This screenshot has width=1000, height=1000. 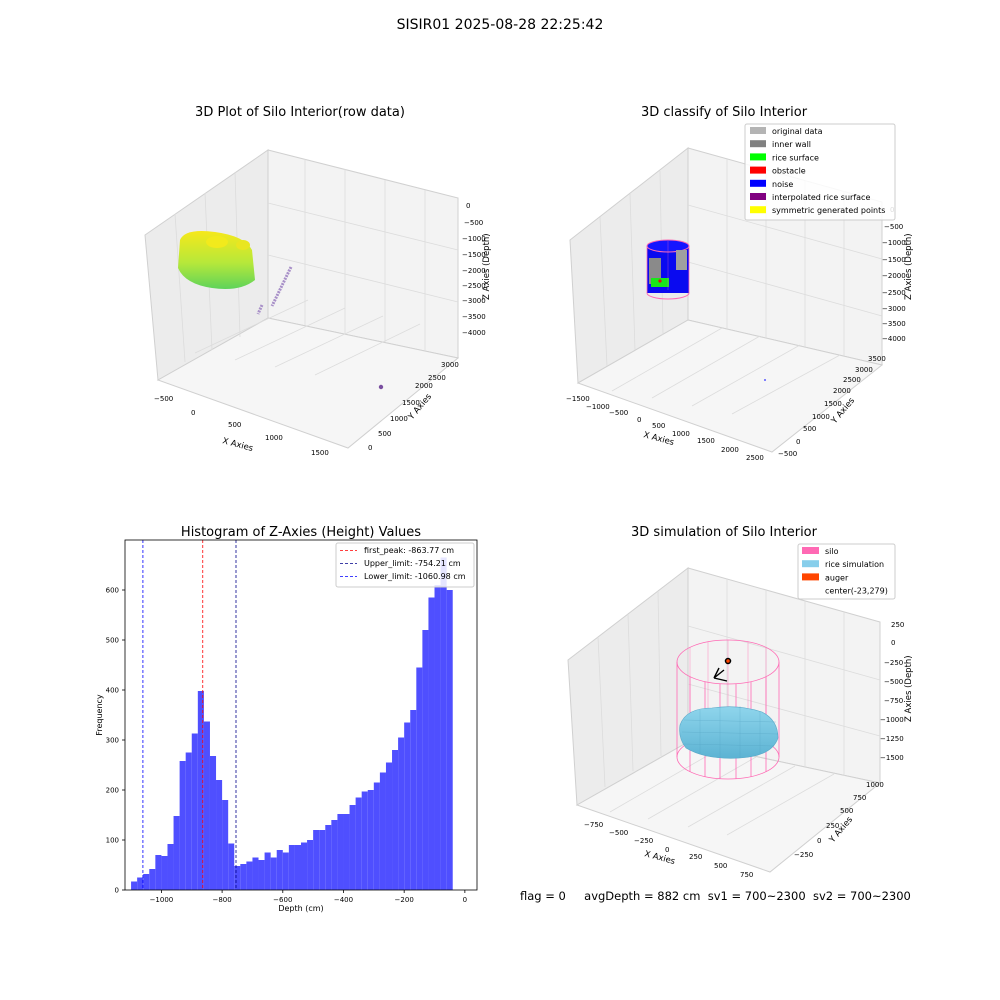 What do you see at coordinates (810, 550) in the screenshot?
I see `simulation-legend-swatch` at bounding box center [810, 550].